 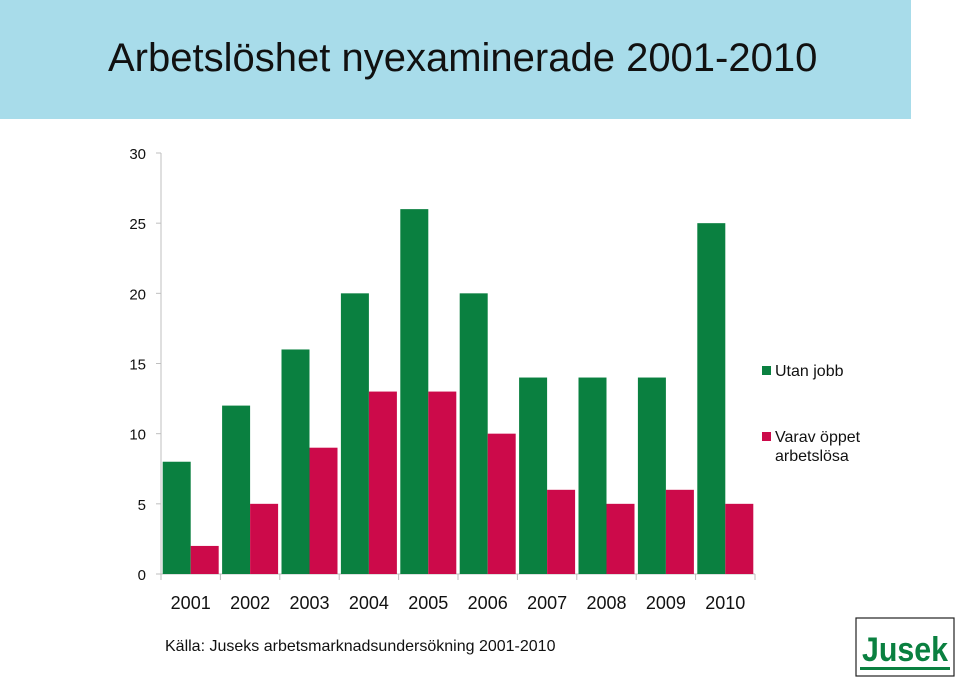 I want to click on y-tick-label: 20, so click(x=137, y=294).